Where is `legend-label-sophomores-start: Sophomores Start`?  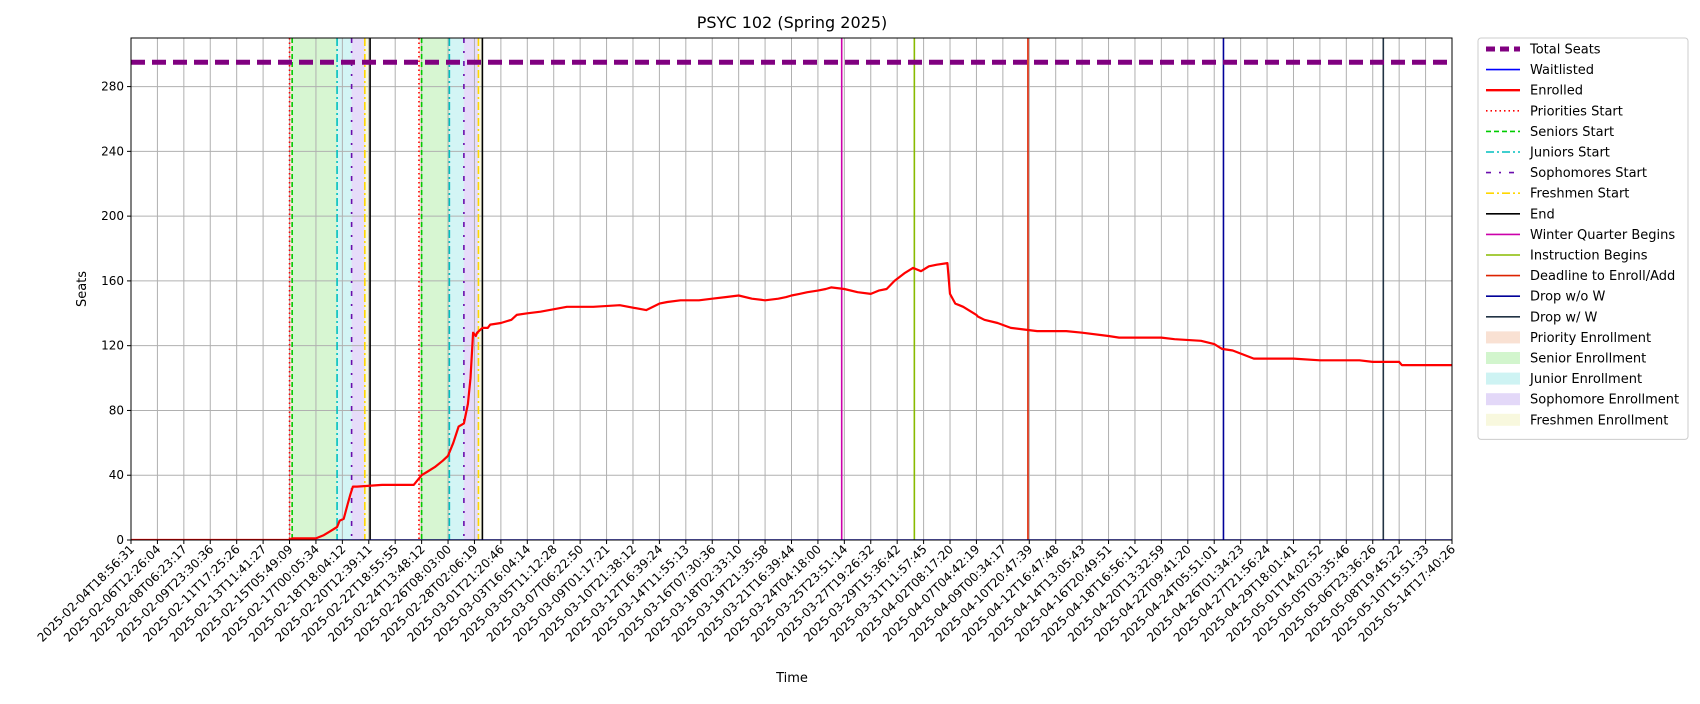
legend-label-sophomores-start: Sophomores Start is located at coordinates (1588, 173).